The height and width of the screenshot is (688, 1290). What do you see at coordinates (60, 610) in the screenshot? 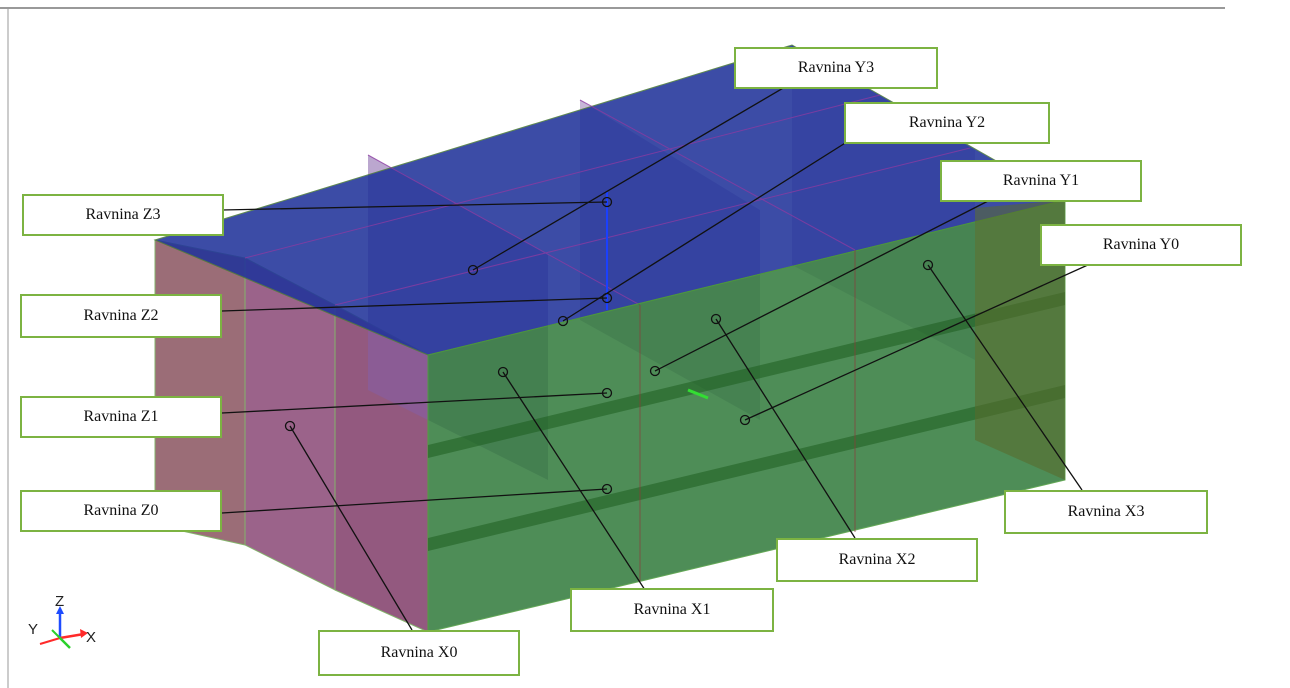
I see `triad-z-arrow` at bounding box center [60, 610].